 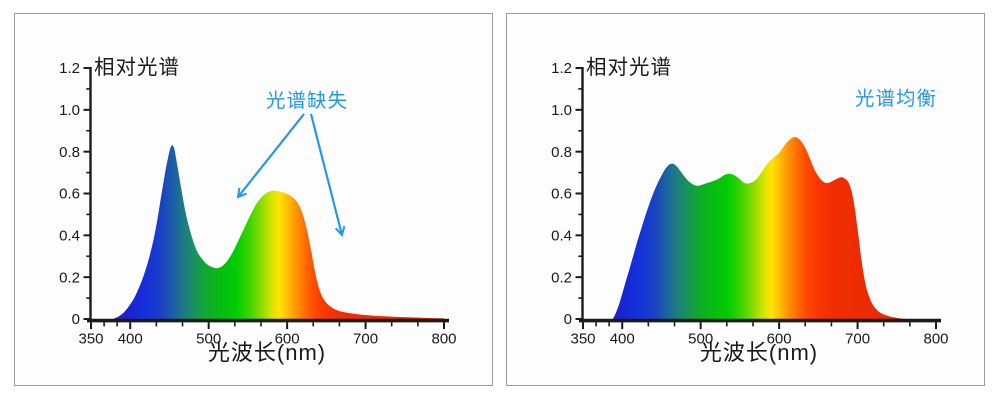 I want to click on annotation-spectrum-balanced: 光谱均衡, so click(x=896, y=99).